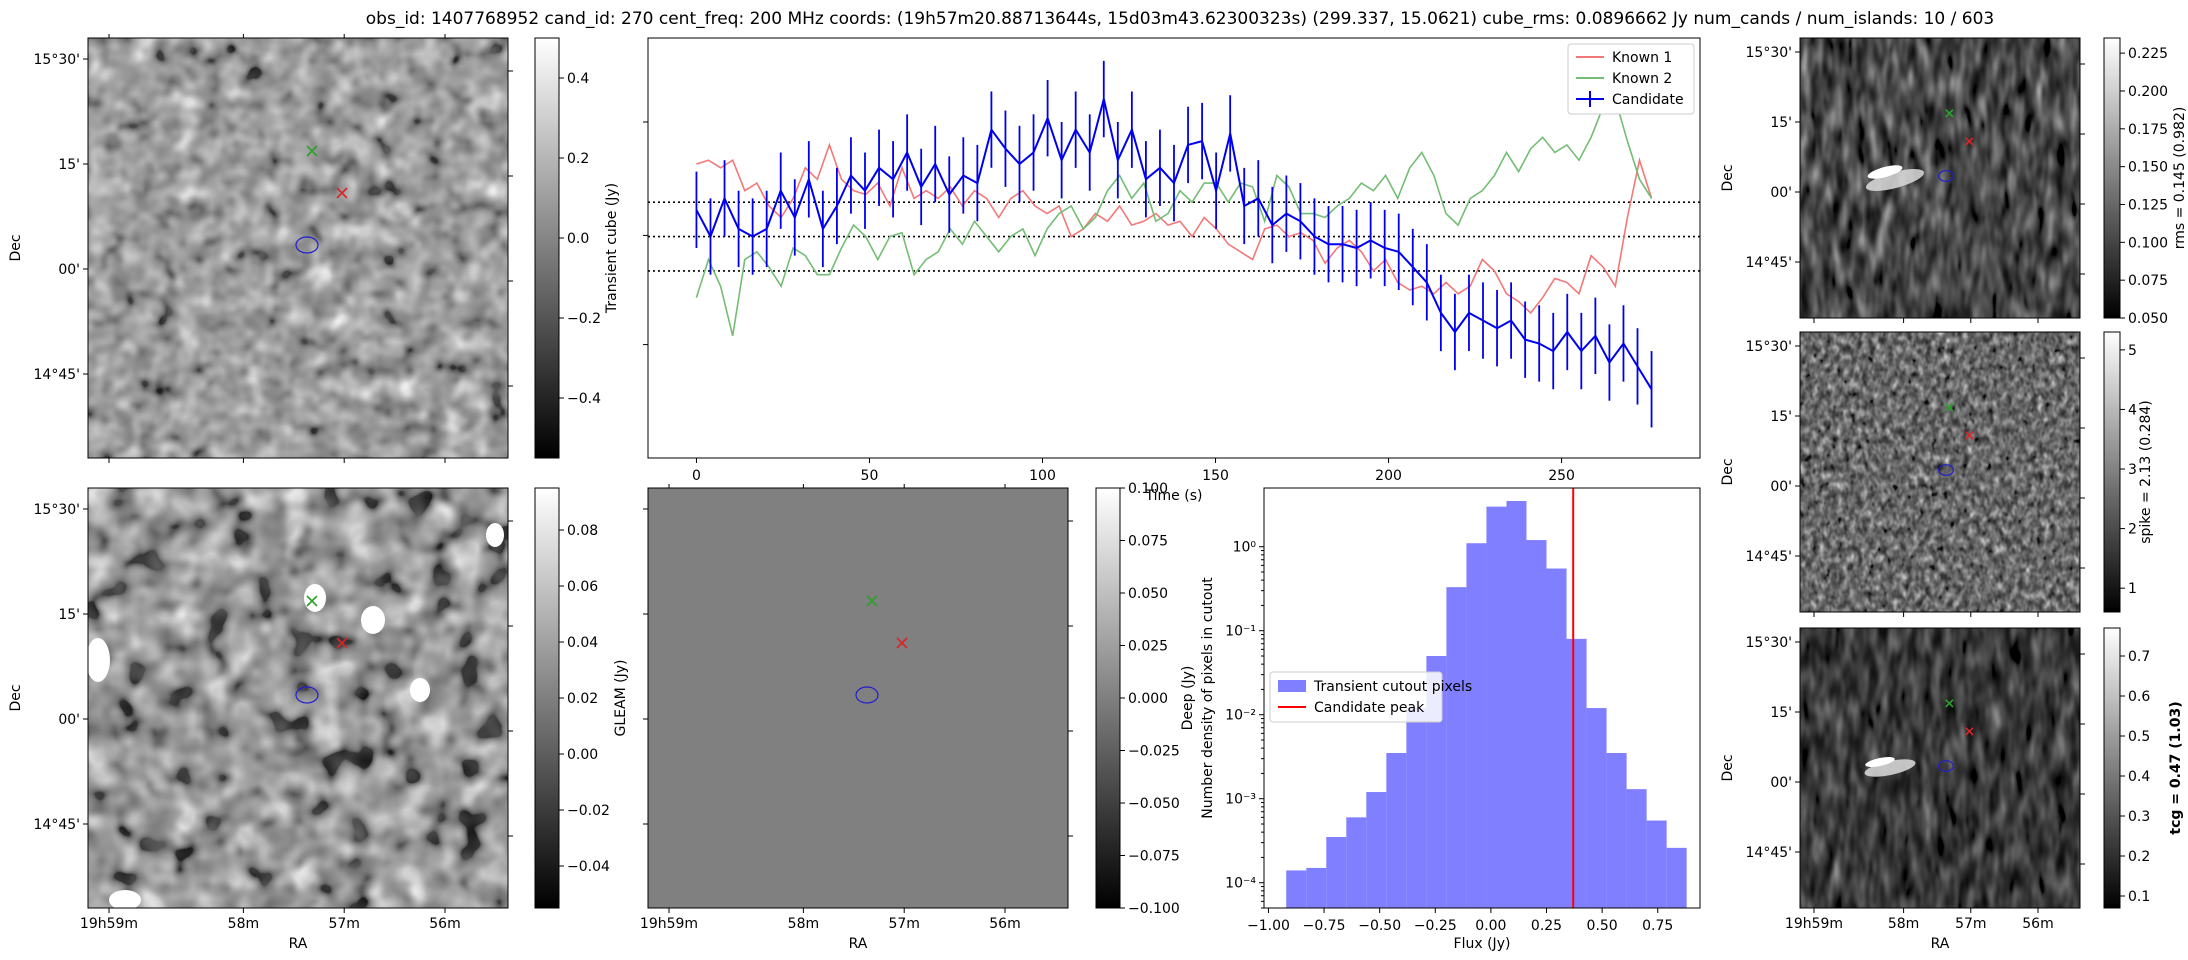 The width and height of the screenshot is (2188, 960). I want to click on x-tick-label: −0.25, so click(1435, 926).